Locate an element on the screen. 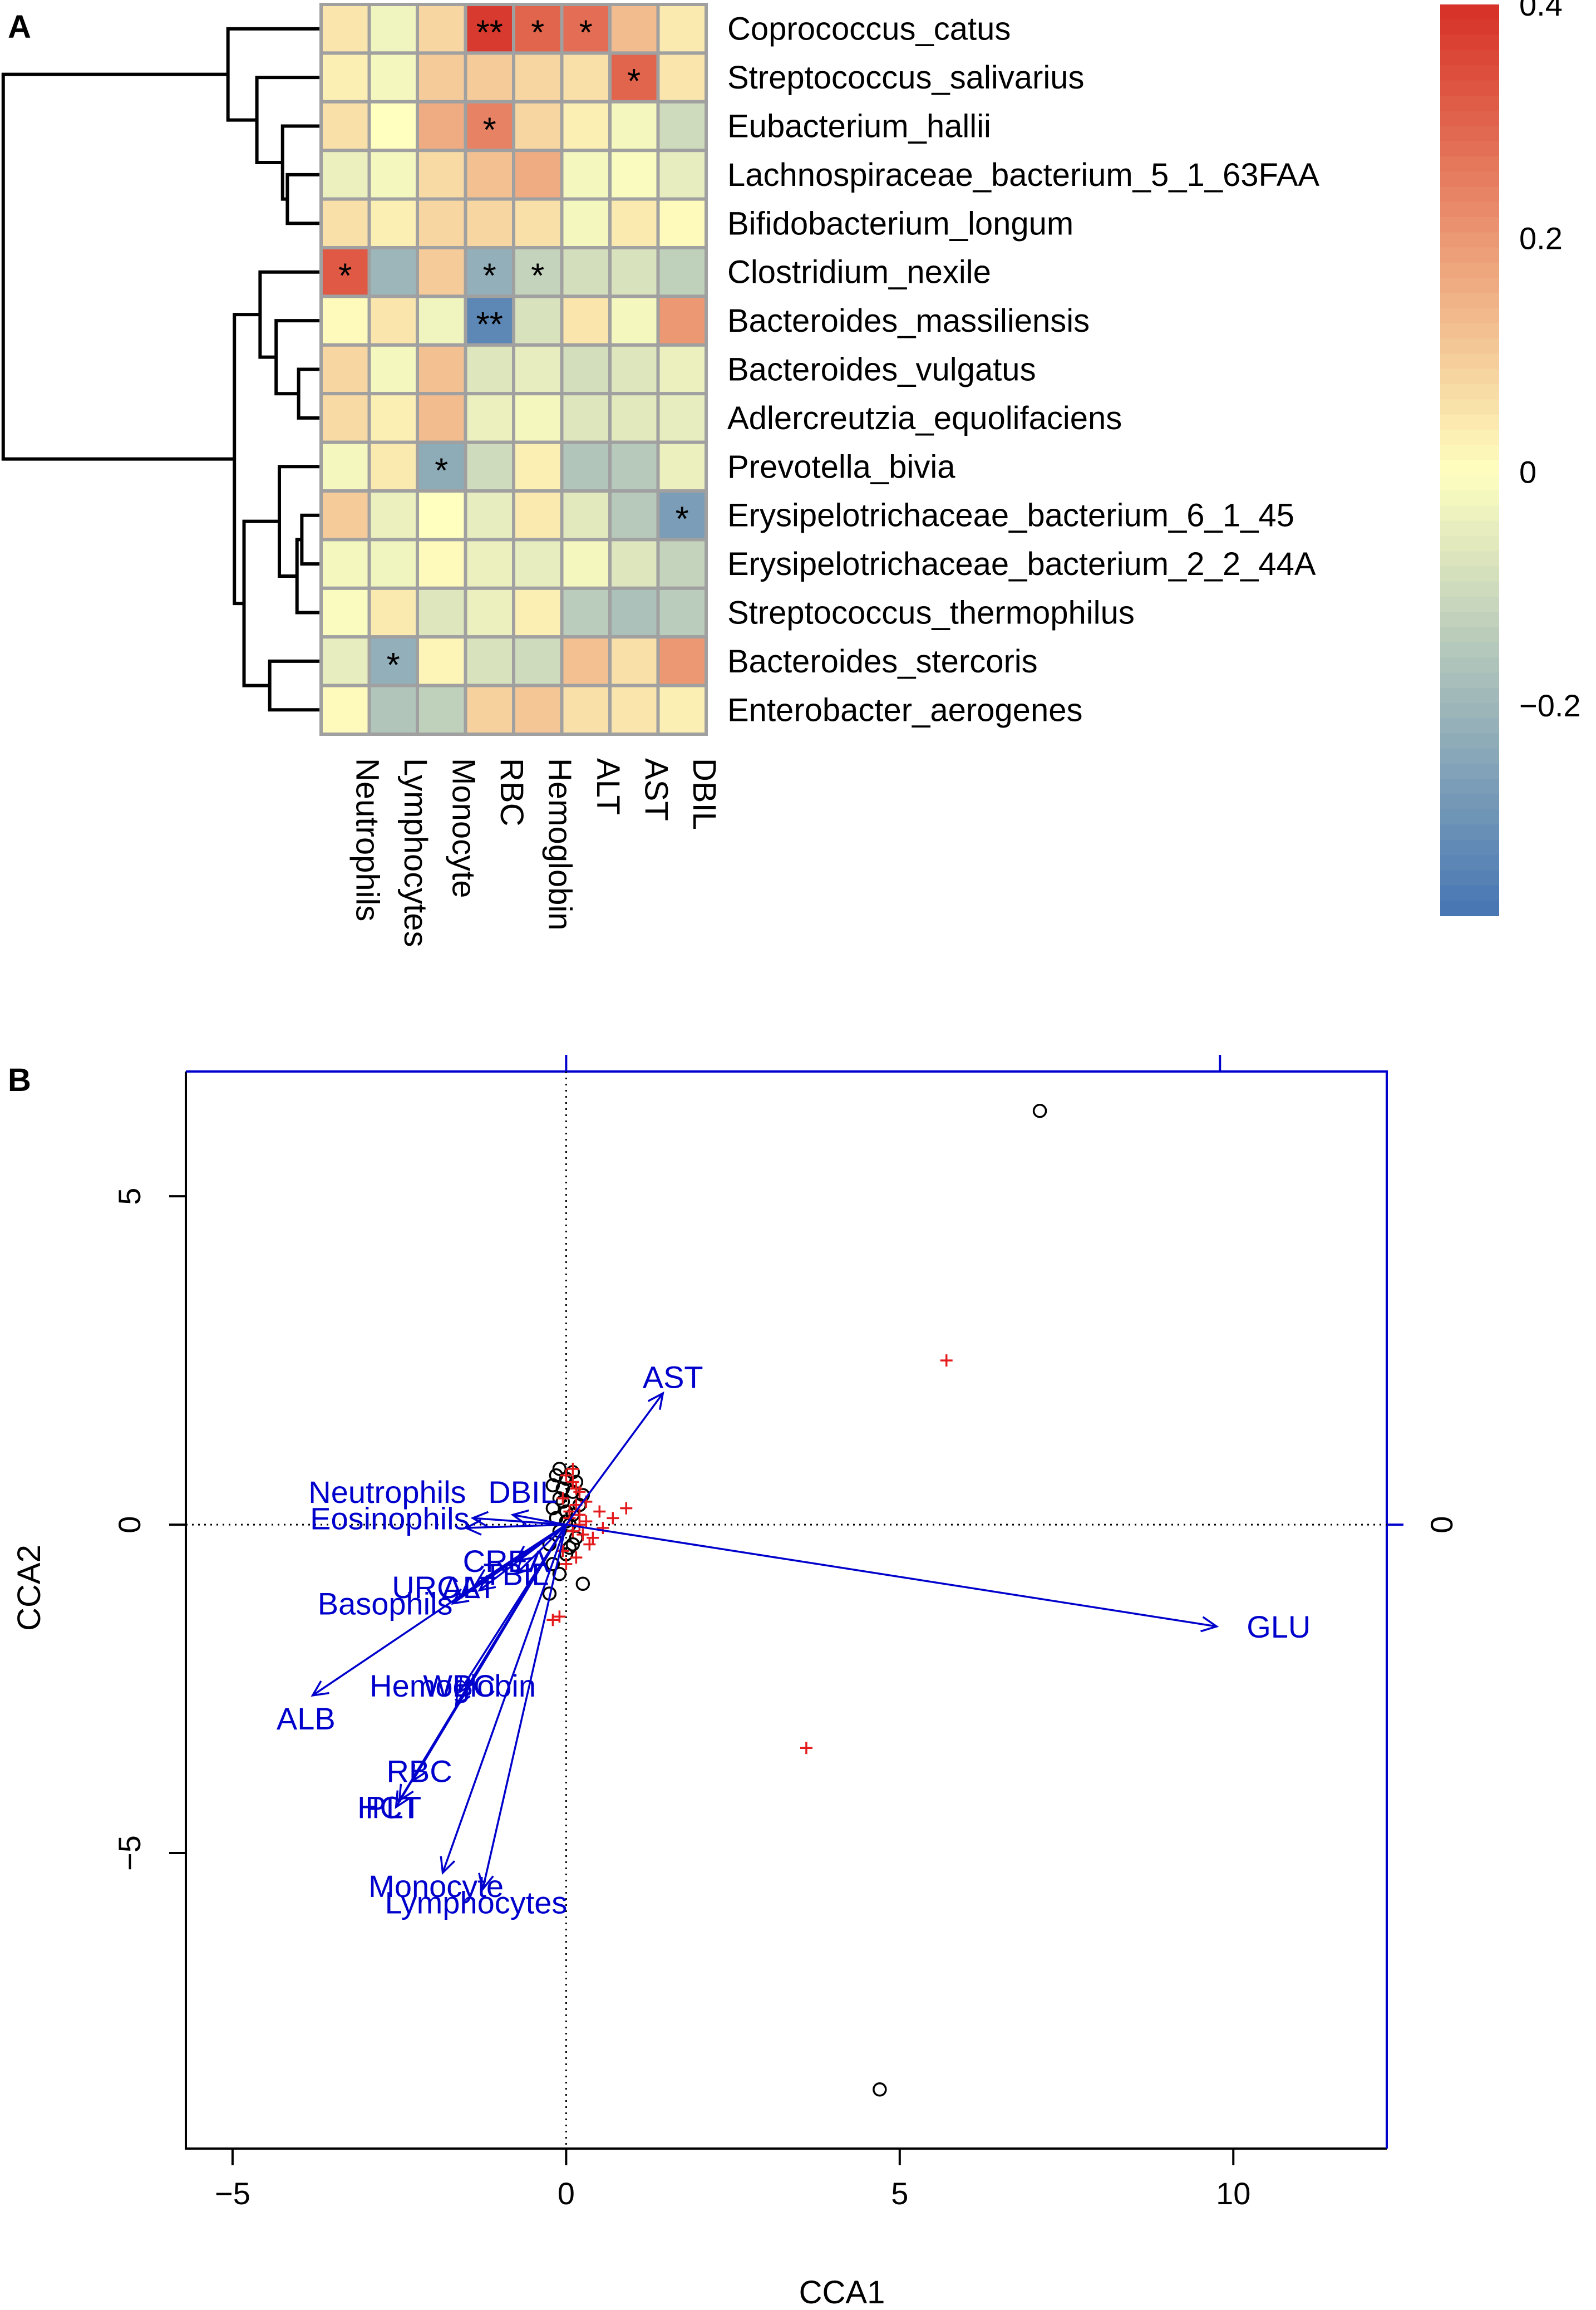 This screenshot has height=2310, width=1596. y-tick-label: 0 is located at coordinates (129, 1525).